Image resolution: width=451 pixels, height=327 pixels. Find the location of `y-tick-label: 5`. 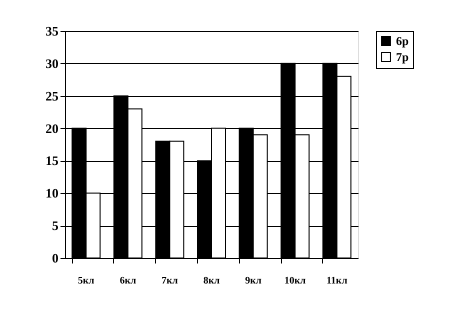

y-tick-label: 5 is located at coordinates (55, 226).